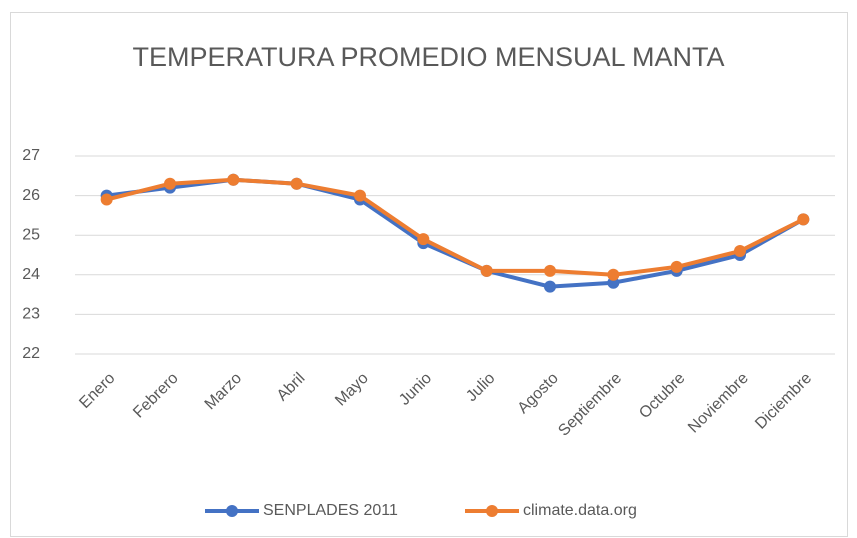 This screenshot has height=538, width=857. Describe the element at coordinates (31, 353) in the screenshot. I see `y-tick-label: 22` at that location.